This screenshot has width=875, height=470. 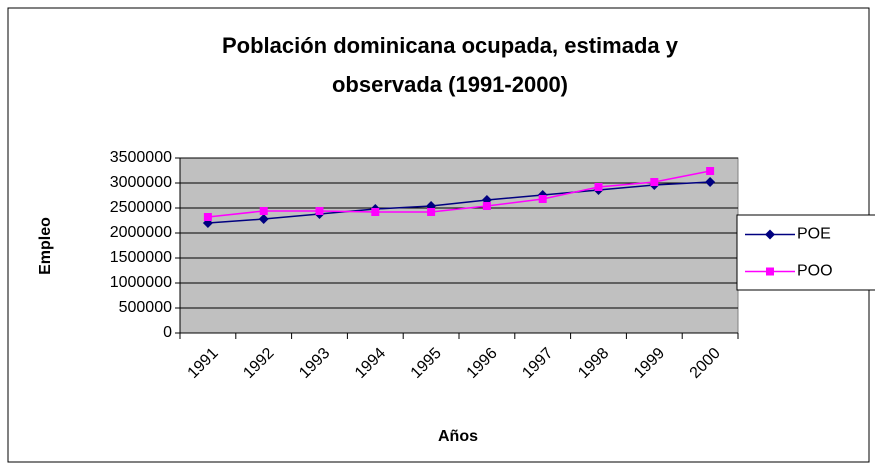 What do you see at coordinates (145, 307) in the screenshot?
I see `y-tick-label: 500000` at bounding box center [145, 307].